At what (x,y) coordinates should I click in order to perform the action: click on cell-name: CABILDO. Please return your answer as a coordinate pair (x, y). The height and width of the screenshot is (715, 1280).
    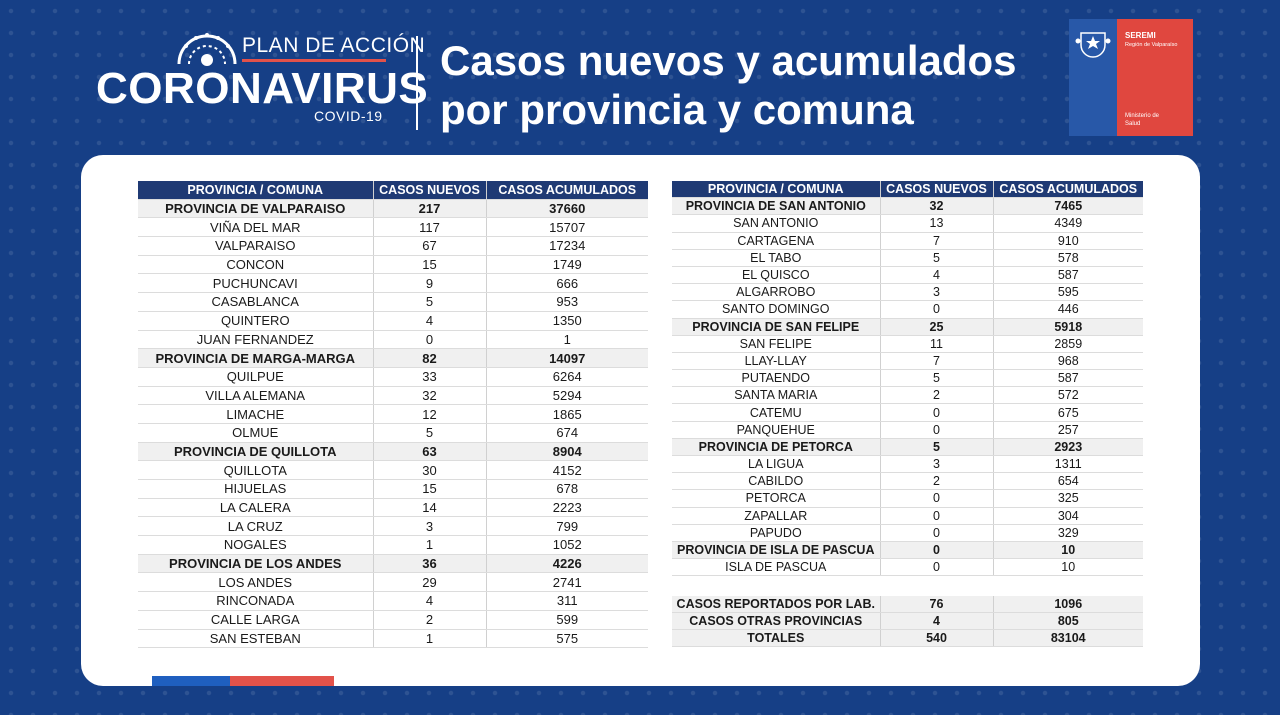
    Looking at the image, I should click on (776, 481).